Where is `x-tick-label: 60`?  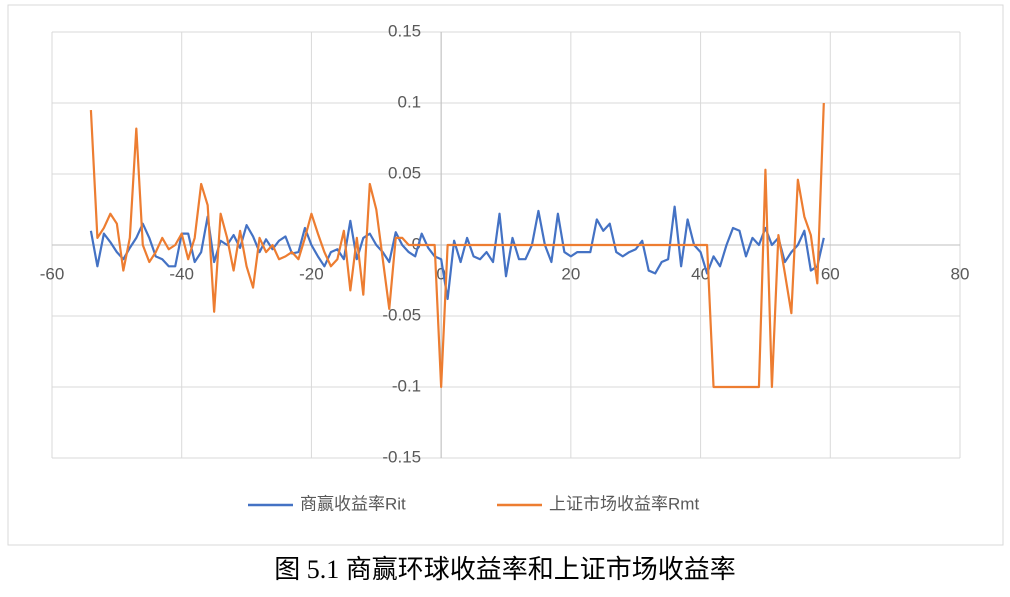
x-tick-label: 60 is located at coordinates (830, 273).